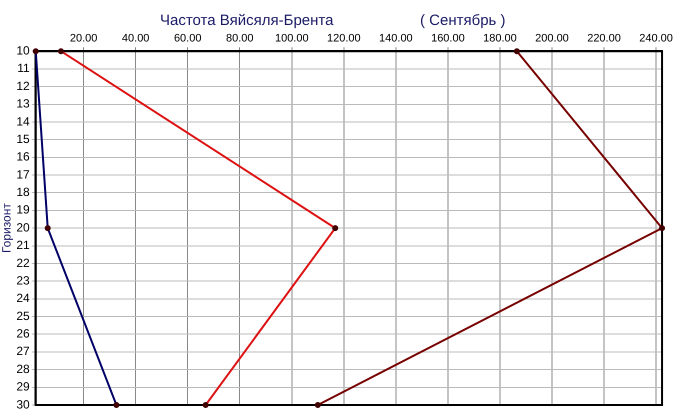 The height and width of the screenshot is (419, 675). What do you see at coordinates (23, 351) in the screenshot?
I see `y-tick-label: 27` at bounding box center [23, 351].